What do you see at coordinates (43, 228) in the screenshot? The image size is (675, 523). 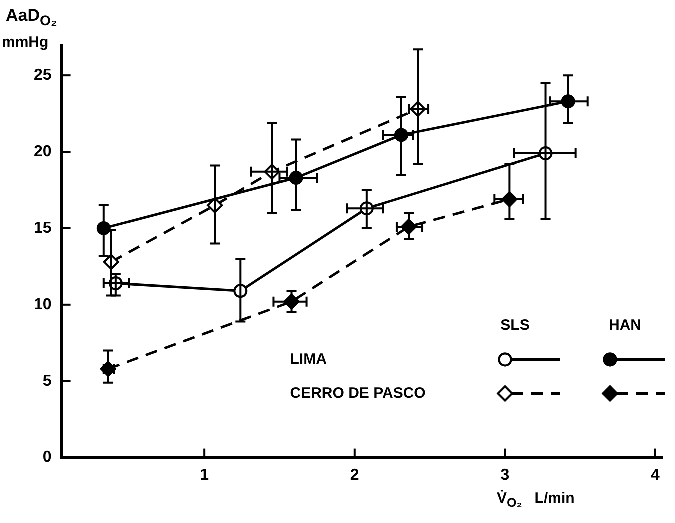 I see `y-tick-label: 15` at bounding box center [43, 228].